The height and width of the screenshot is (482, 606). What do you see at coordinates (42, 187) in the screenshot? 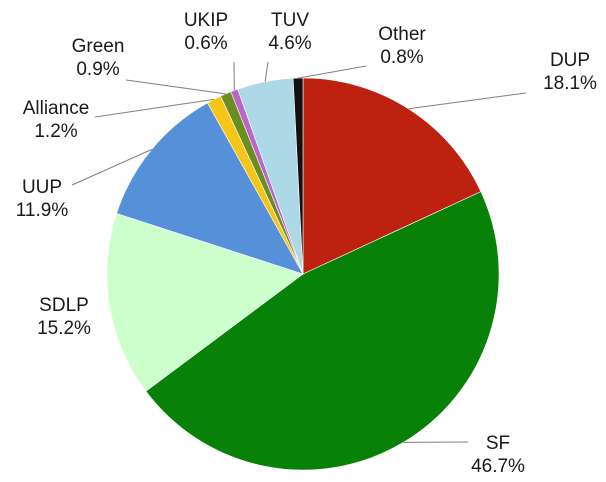
I see `slice-label-uup: UUP` at bounding box center [42, 187].